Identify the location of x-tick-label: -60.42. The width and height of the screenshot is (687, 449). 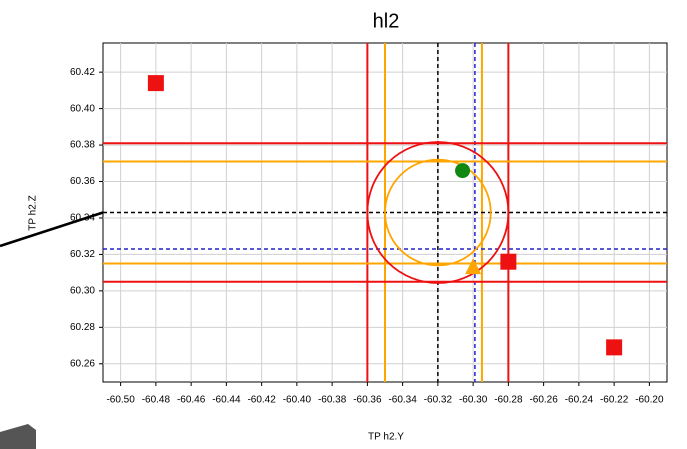
(261, 400).